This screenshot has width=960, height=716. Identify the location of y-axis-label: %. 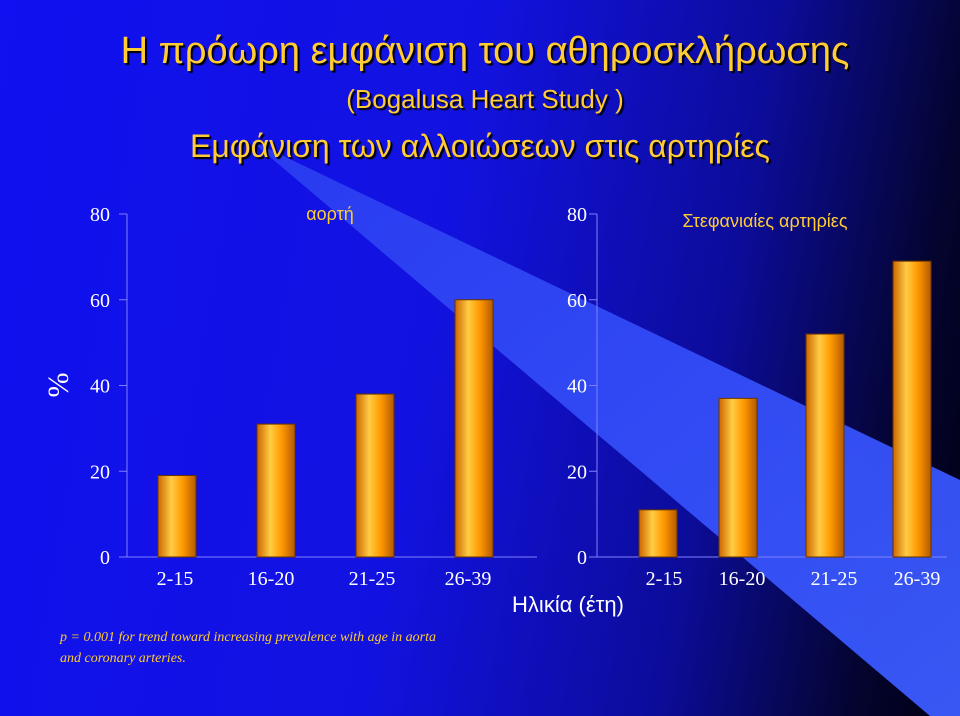
(58, 385).